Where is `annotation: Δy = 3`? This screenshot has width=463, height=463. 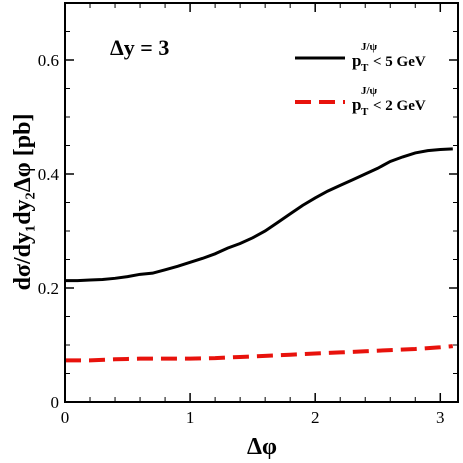
annotation: Δy = 3 is located at coordinates (139, 47).